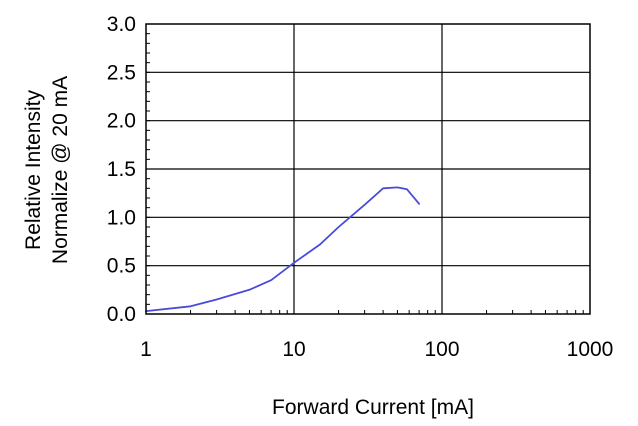 The height and width of the screenshot is (426, 638). What do you see at coordinates (121, 266) in the screenshot?
I see `y-tick-label: 0.5` at bounding box center [121, 266].